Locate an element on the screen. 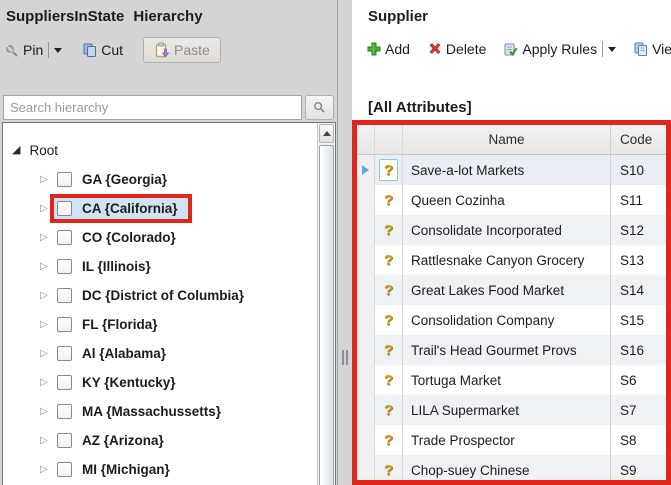 The height and width of the screenshot is (485, 671). row-code-cell: S8 is located at coordinates (628, 440).